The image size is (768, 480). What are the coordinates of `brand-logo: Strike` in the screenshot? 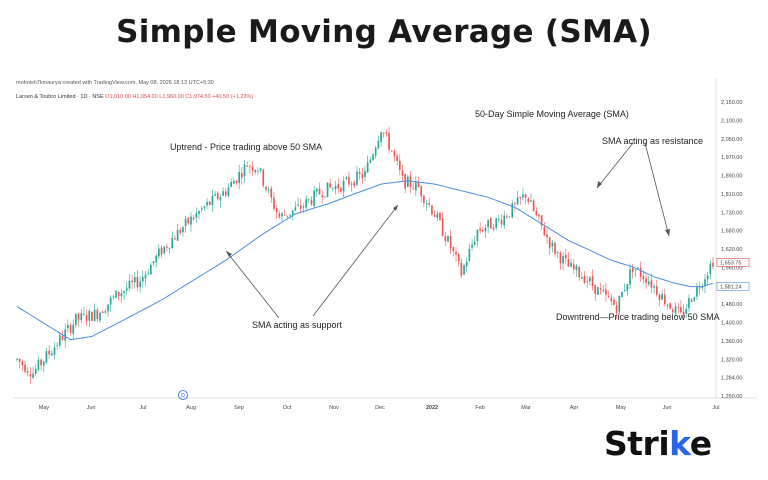 It's located at (658, 443).